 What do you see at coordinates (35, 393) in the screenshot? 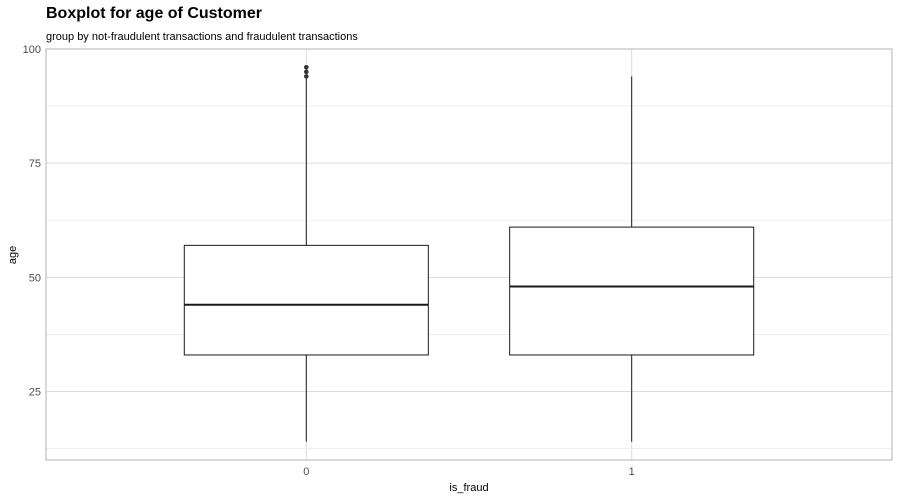
I see `y-tick-label: 25` at bounding box center [35, 393].